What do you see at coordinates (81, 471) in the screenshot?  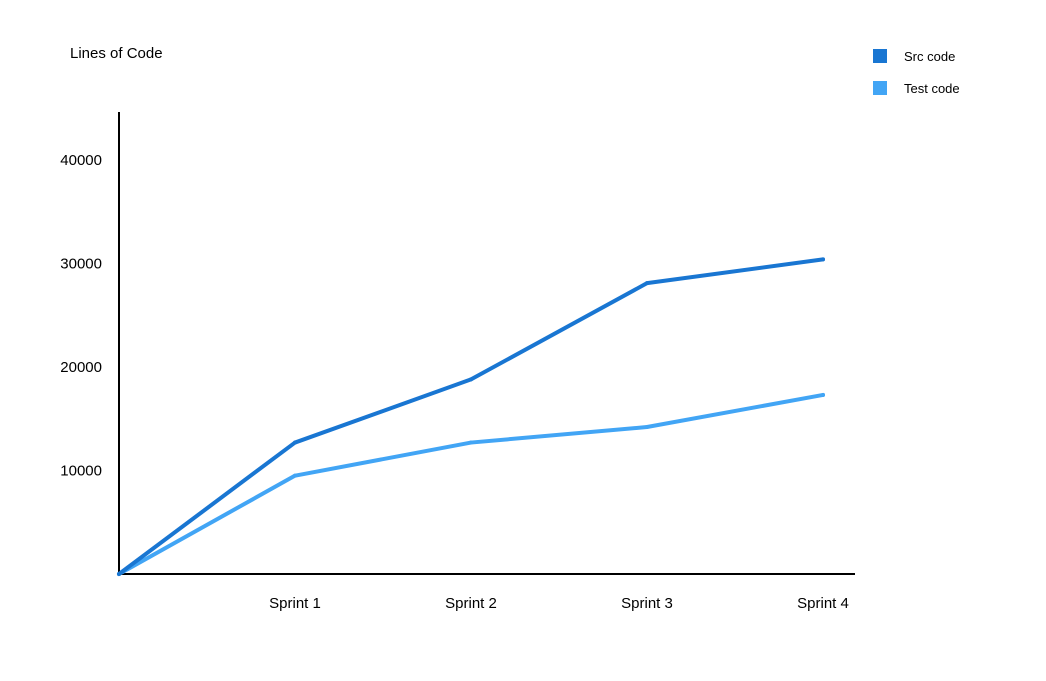 I see `y-tick-label: 10000` at bounding box center [81, 471].